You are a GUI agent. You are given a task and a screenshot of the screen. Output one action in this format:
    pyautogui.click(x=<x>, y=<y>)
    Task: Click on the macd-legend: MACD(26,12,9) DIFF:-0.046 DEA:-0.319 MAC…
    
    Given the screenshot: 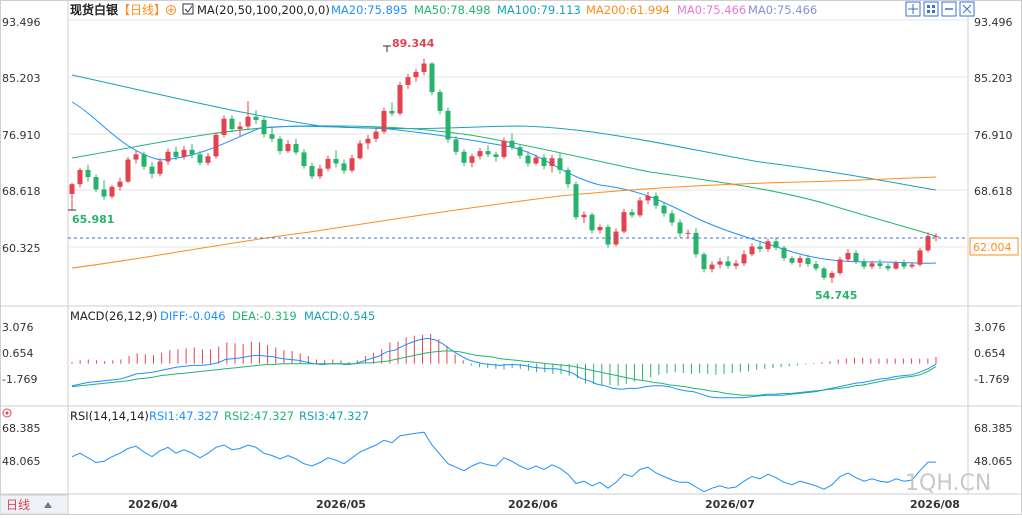 What is the action you would take?
    pyautogui.click(x=222, y=316)
    